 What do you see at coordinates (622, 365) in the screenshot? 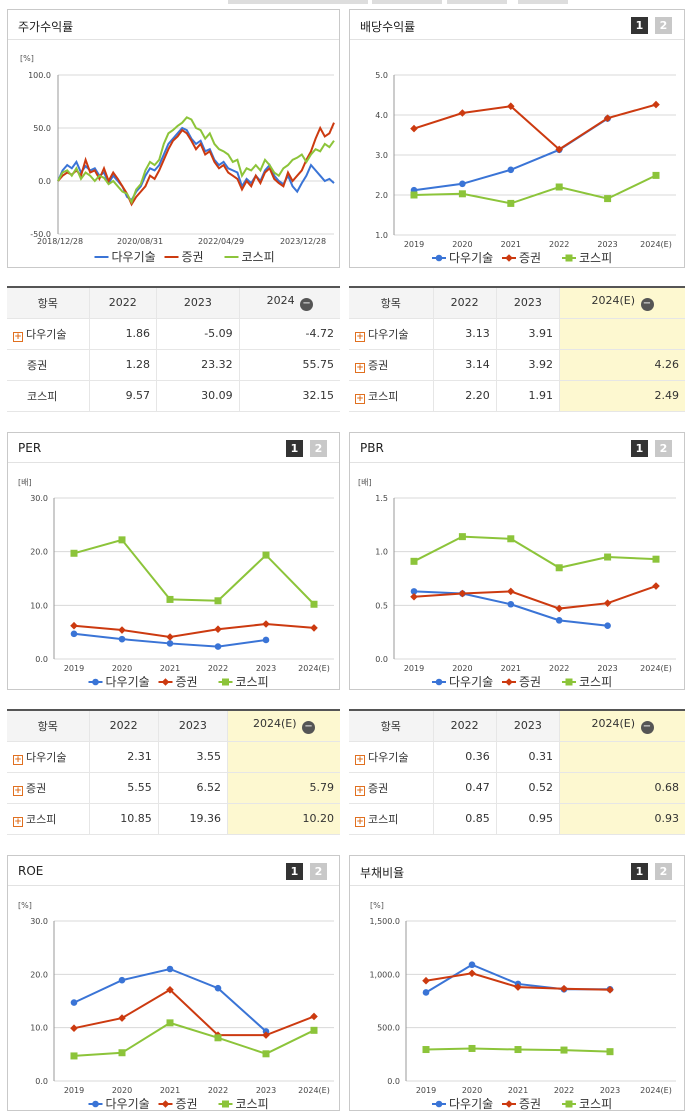
I see `cell: 4.26` at bounding box center [622, 365].